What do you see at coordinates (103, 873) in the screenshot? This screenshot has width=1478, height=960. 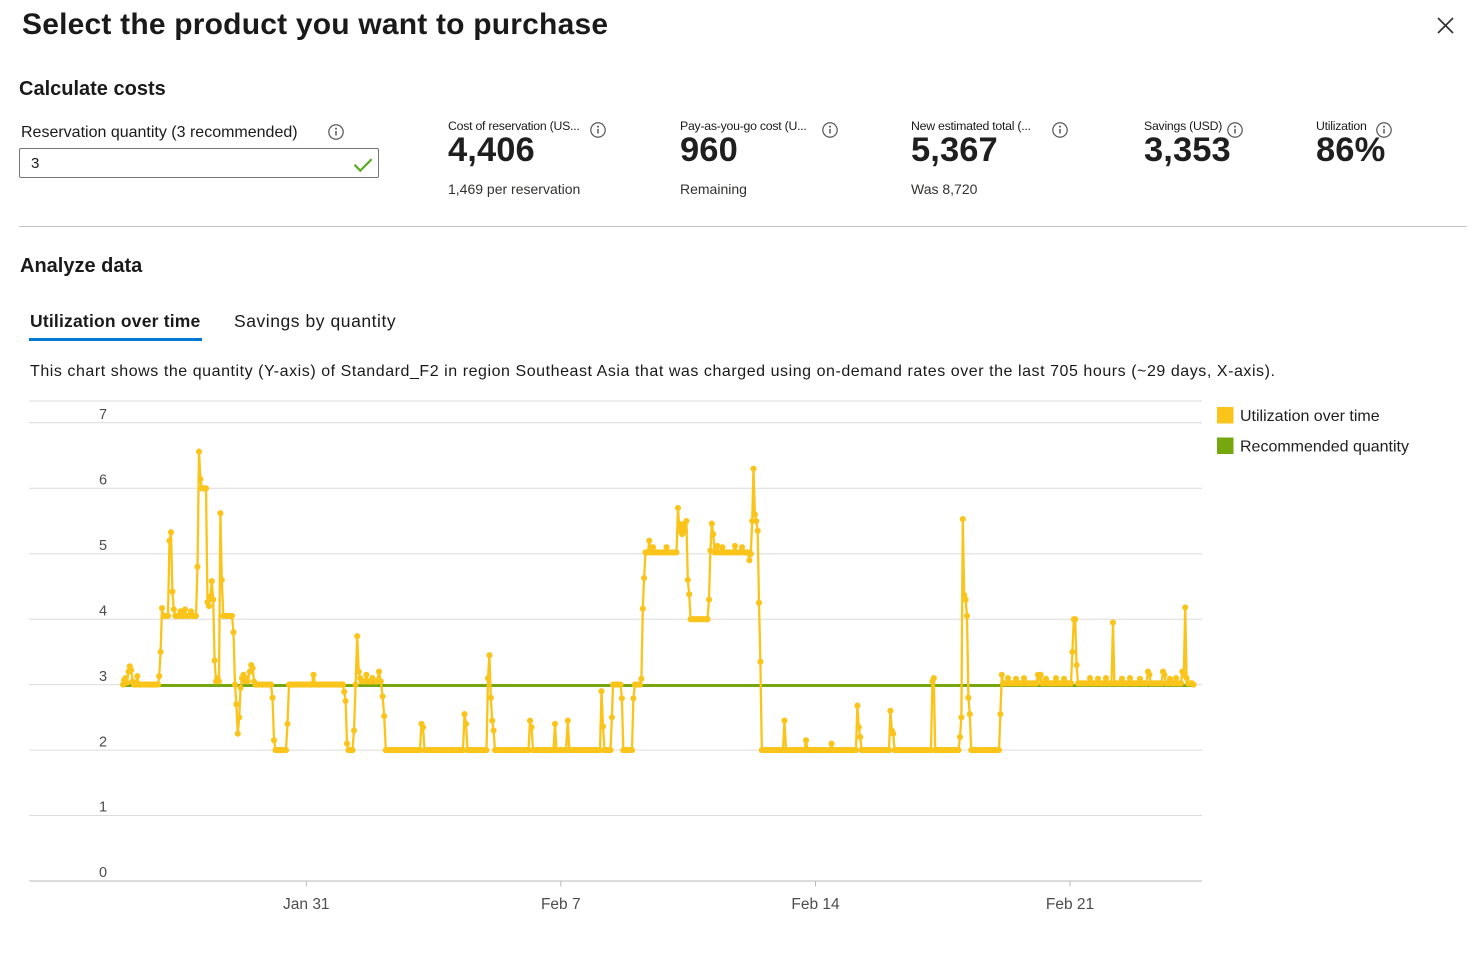 I see `svg-text: 0` at bounding box center [103, 873].